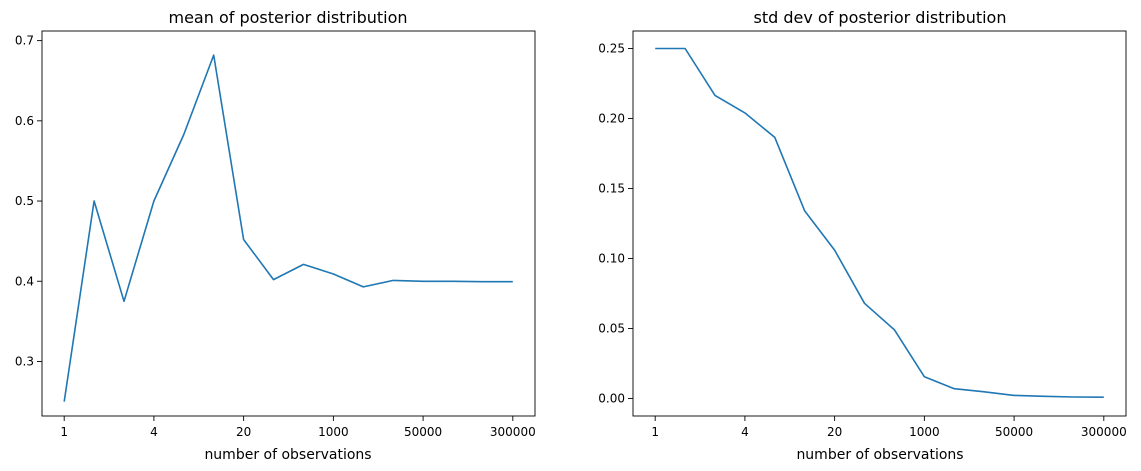  I want to click on chart-title: mean of posterior distribution, so click(287, 17).